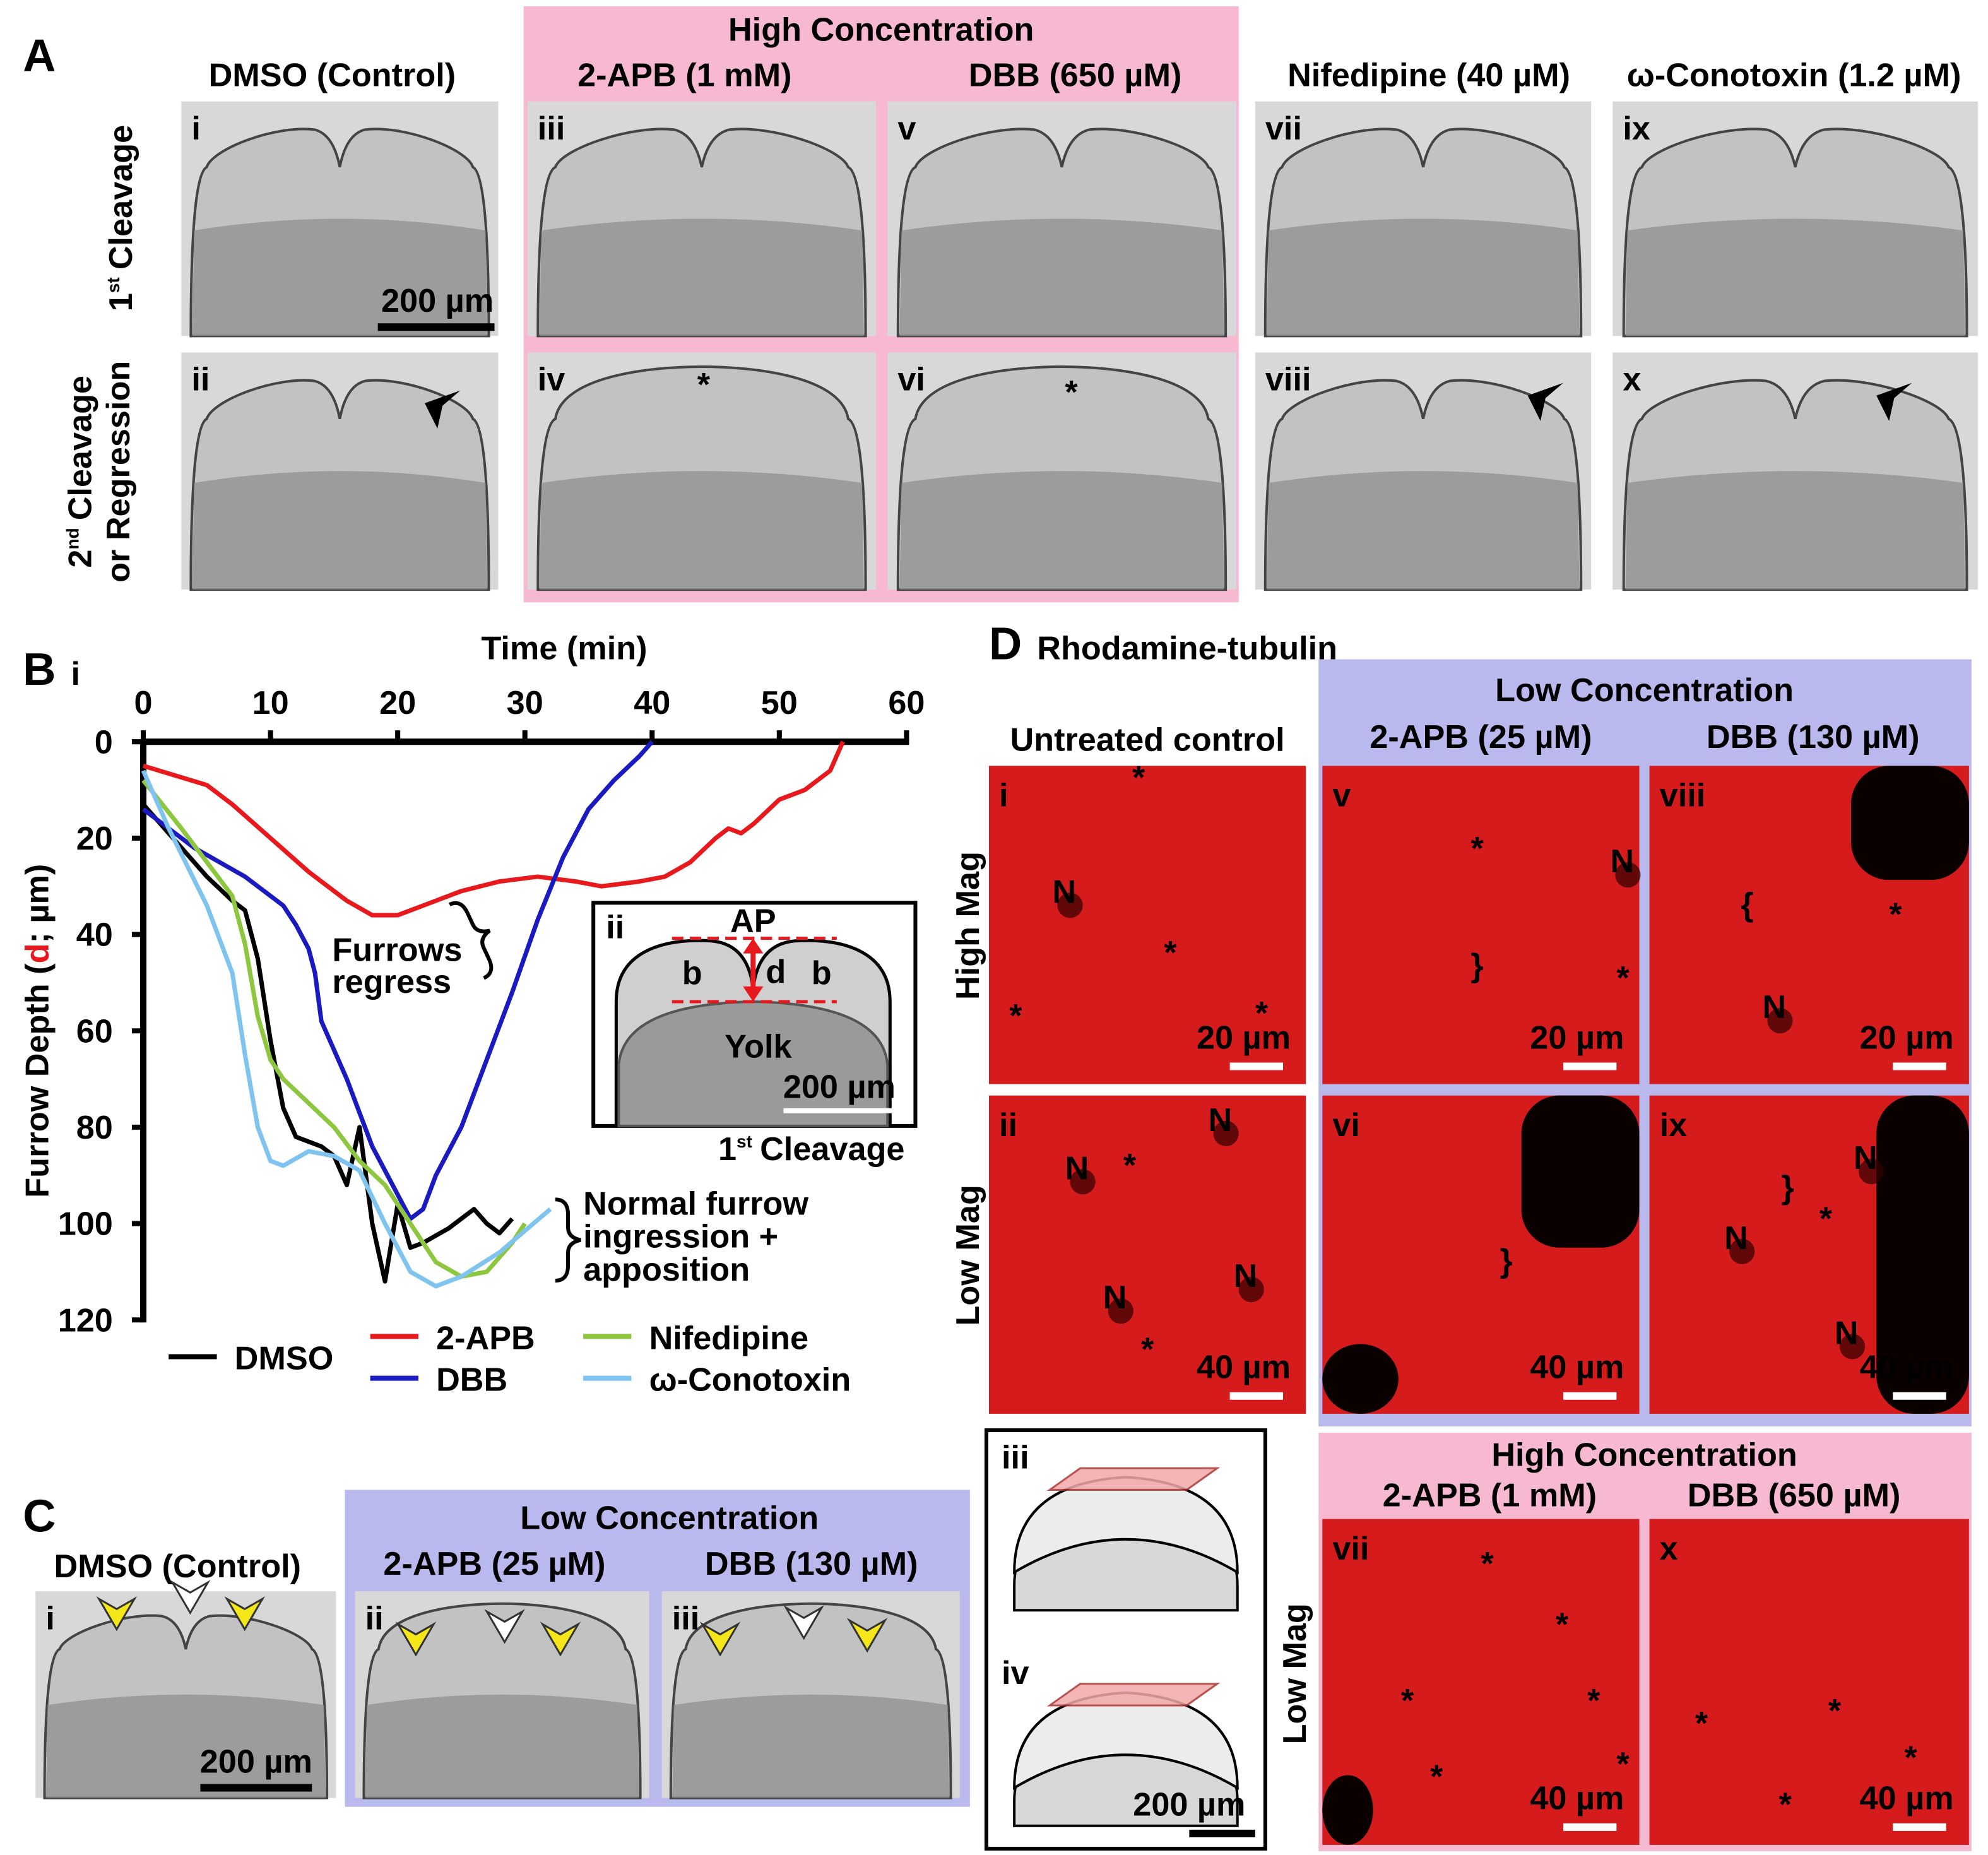 Image resolution: width=1988 pixels, height=1855 pixels. Describe the element at coordinates (80, 559) in the screenshot. I see `row-label-part: 2` at that location.